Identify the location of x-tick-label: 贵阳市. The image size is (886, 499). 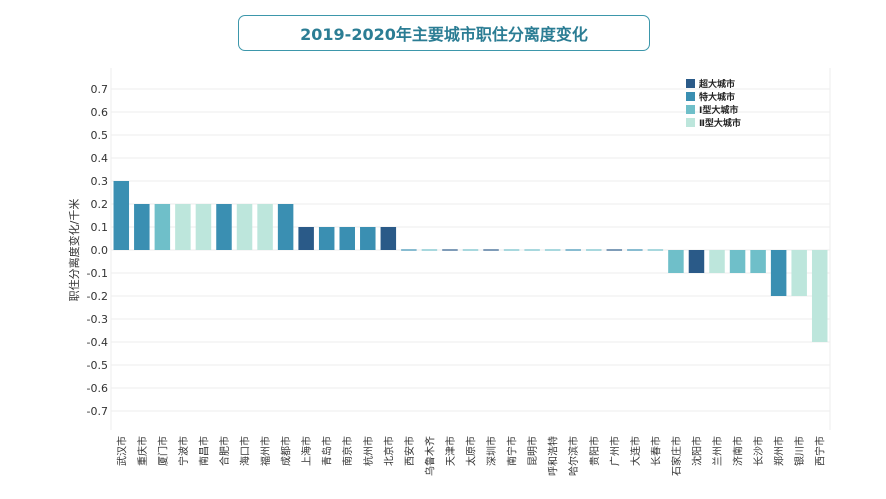
(594, 451).